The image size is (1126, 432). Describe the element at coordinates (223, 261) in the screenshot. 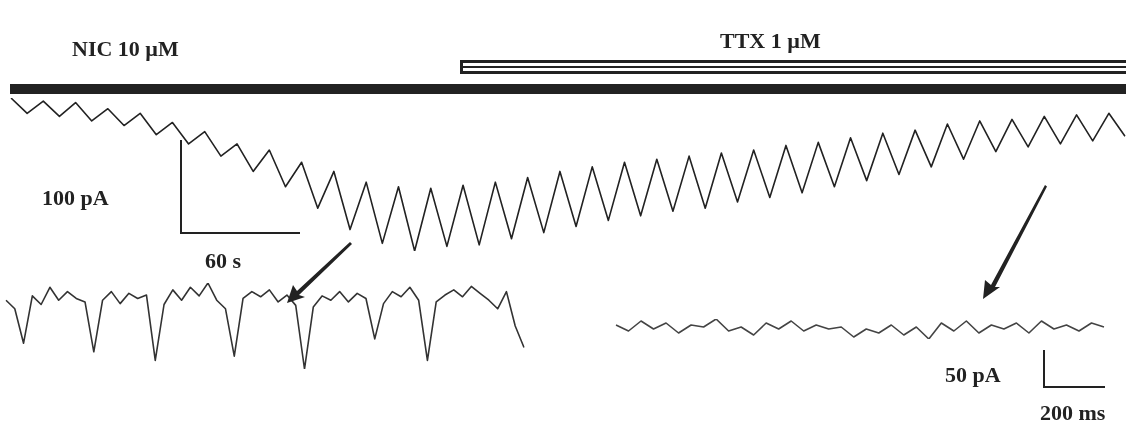

I see `annotation: 60 s` at that location.